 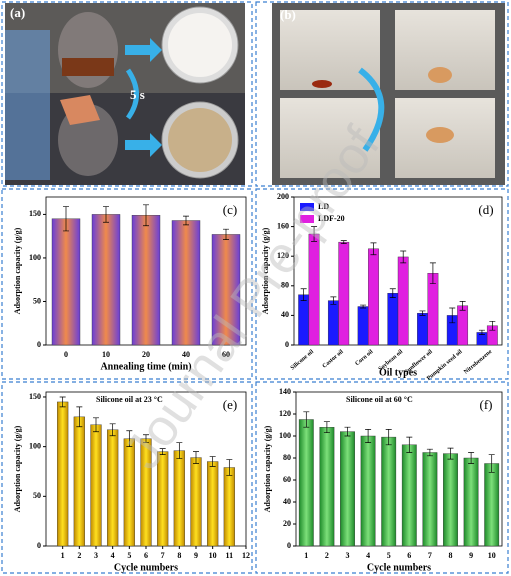 What do you see at coordinates (478, 362) in the screenshot?
I see `x-tick-label: Nitrobenzene` at bounding box center [478, 362].